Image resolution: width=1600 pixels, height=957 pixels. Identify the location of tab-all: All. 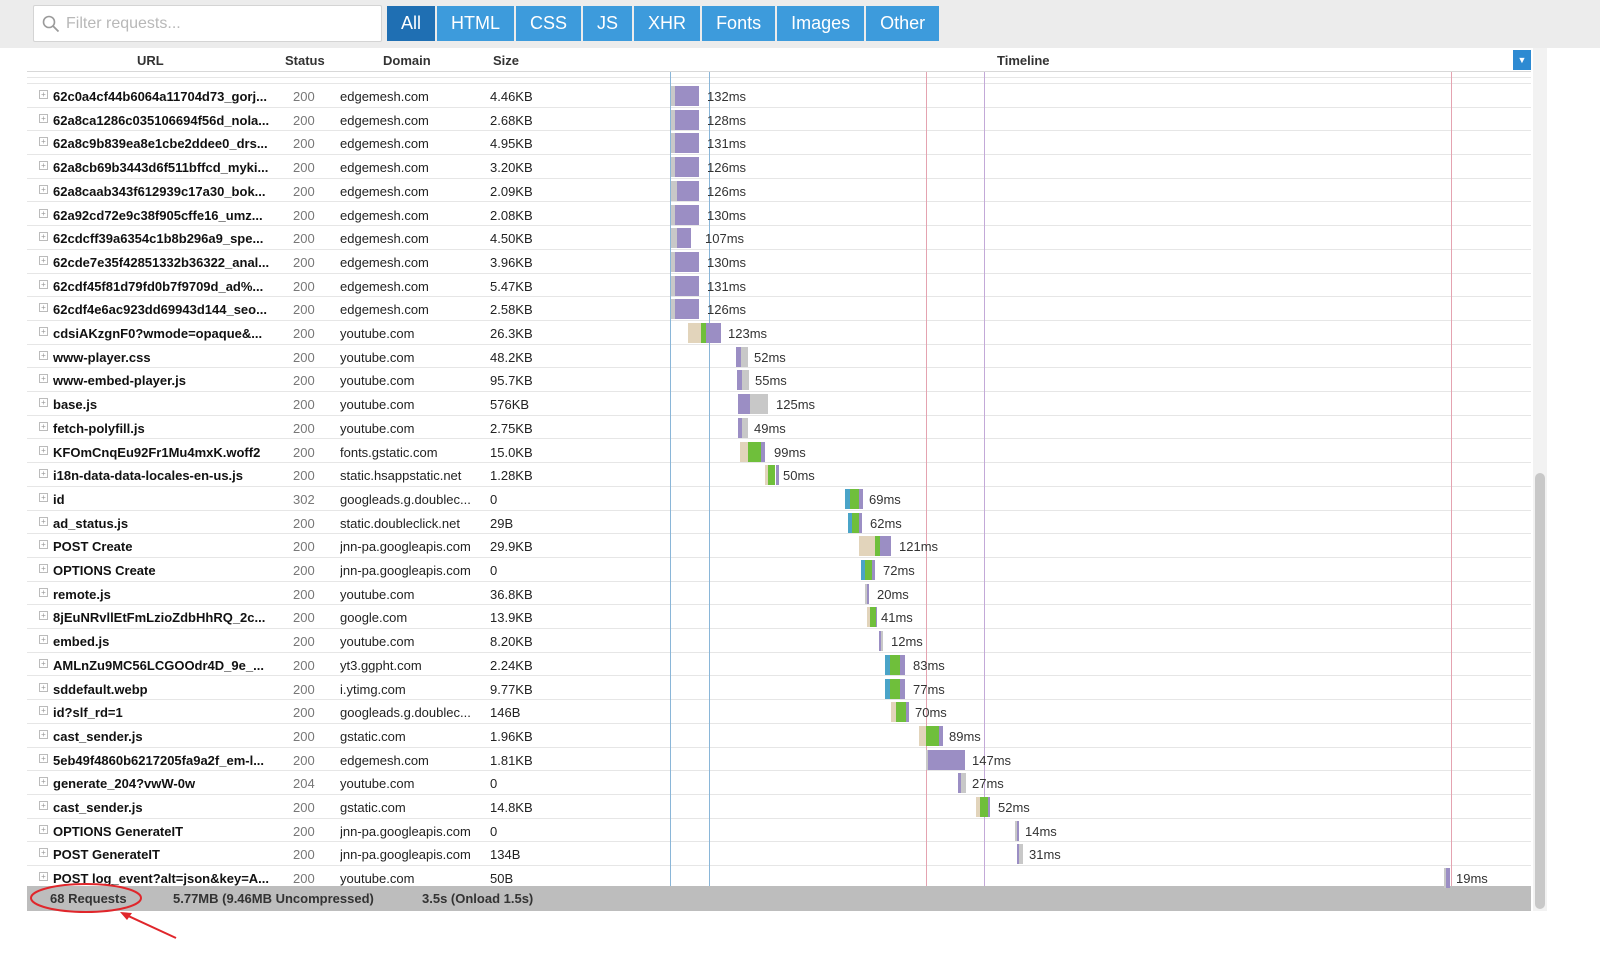
(411, 23).